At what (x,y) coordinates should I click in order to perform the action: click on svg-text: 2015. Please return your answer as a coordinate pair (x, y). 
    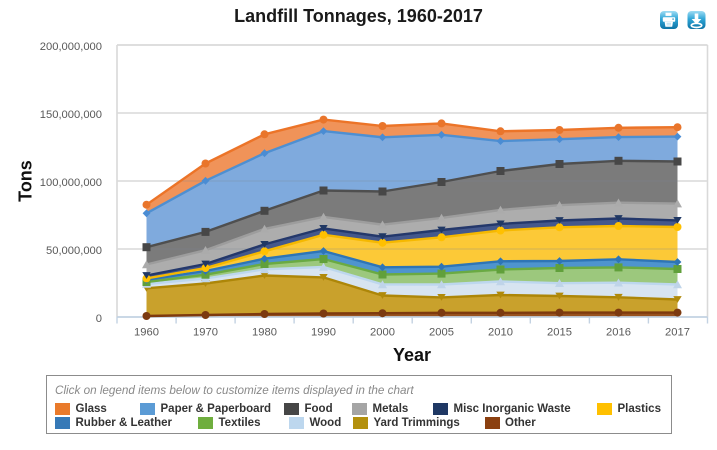
    Looking at the image, I should click on (559, 333).